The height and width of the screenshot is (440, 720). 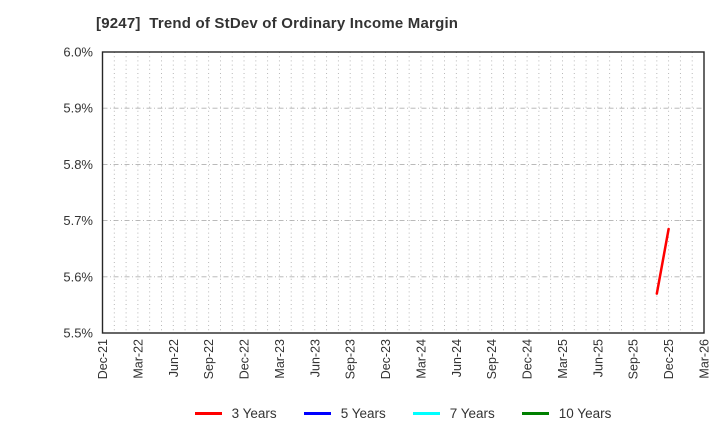 What do you see at coordinates (705, 359) in the screenshot?
I see `x-tick-label: Mar-26` at bounding box center [705, 359].